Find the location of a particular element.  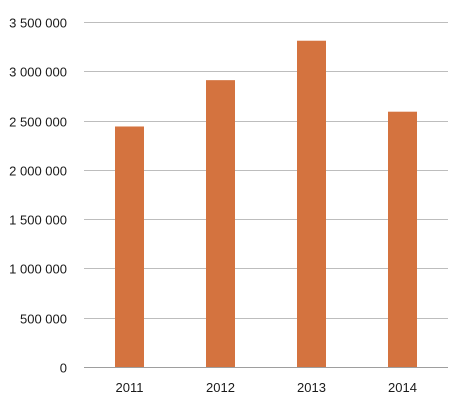

y-tick-label: 1 000 000 is located at coordinates (38, 269).